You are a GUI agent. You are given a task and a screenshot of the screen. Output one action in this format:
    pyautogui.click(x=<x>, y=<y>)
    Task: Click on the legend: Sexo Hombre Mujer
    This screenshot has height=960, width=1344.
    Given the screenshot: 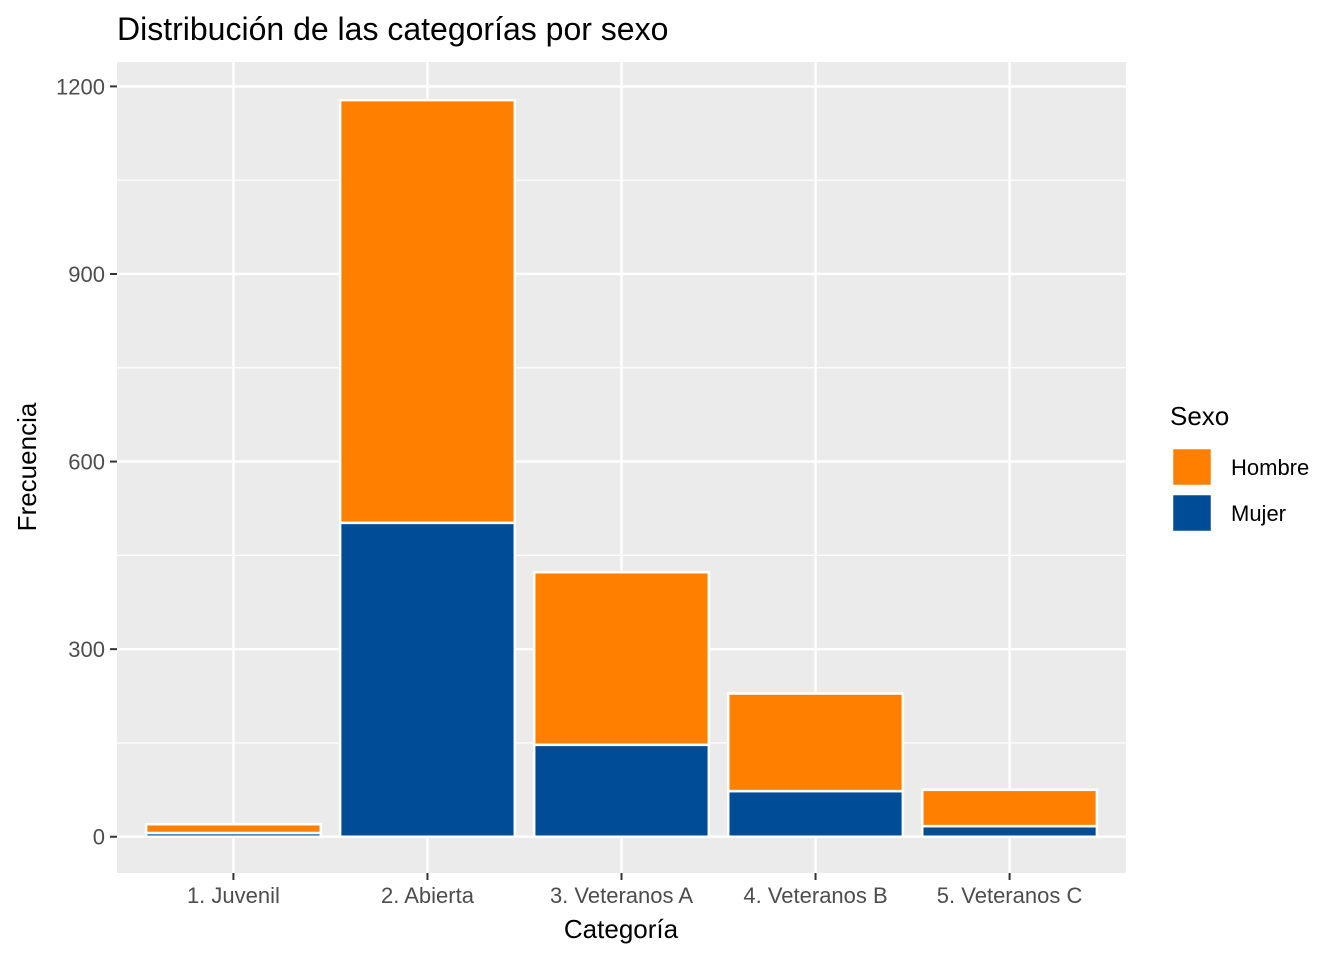 What is the action you would take?
    pyautogui.click(x=1239, y=467)
    